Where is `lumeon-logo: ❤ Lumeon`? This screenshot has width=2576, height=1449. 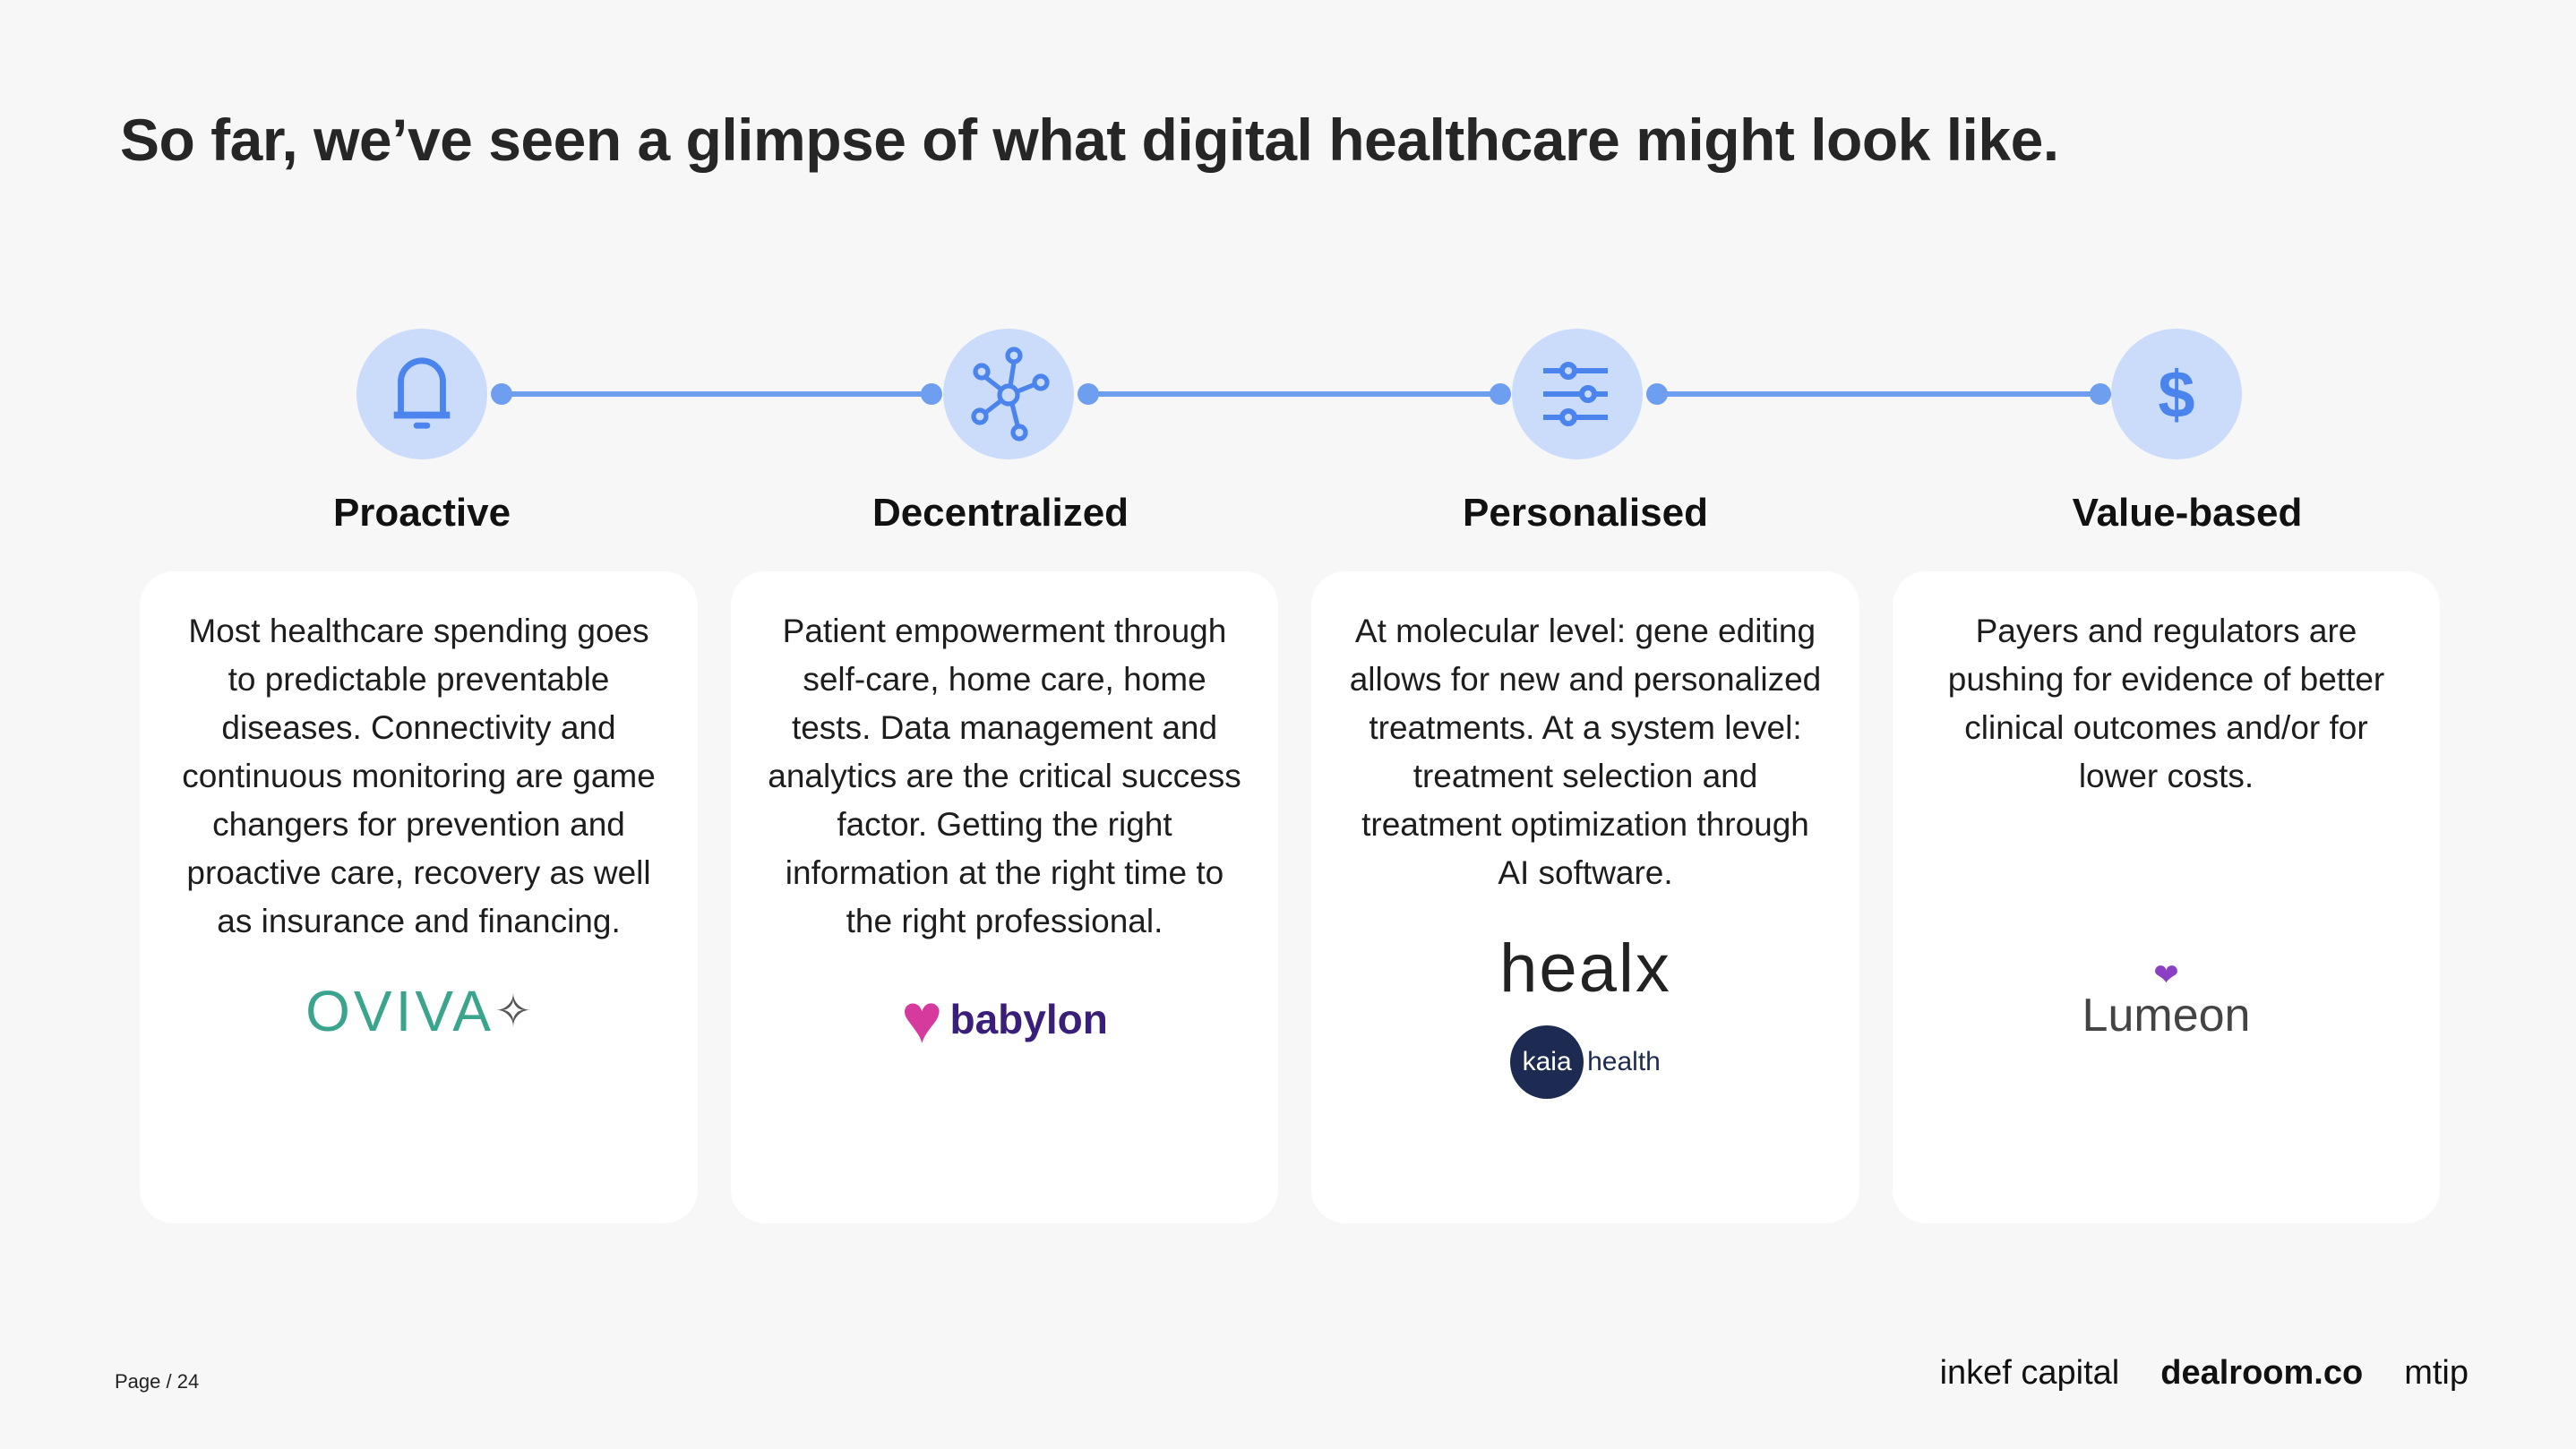
lumeon-logo: ❤ Lumeon is located at coordinates (2166, 1000).